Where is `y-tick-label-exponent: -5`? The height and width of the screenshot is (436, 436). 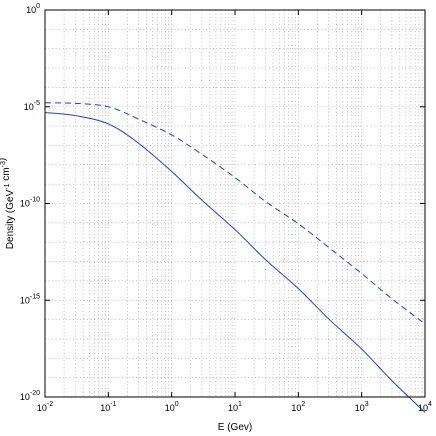
y-tick-label-exponent: -5 is located at coordinates (37, 103).